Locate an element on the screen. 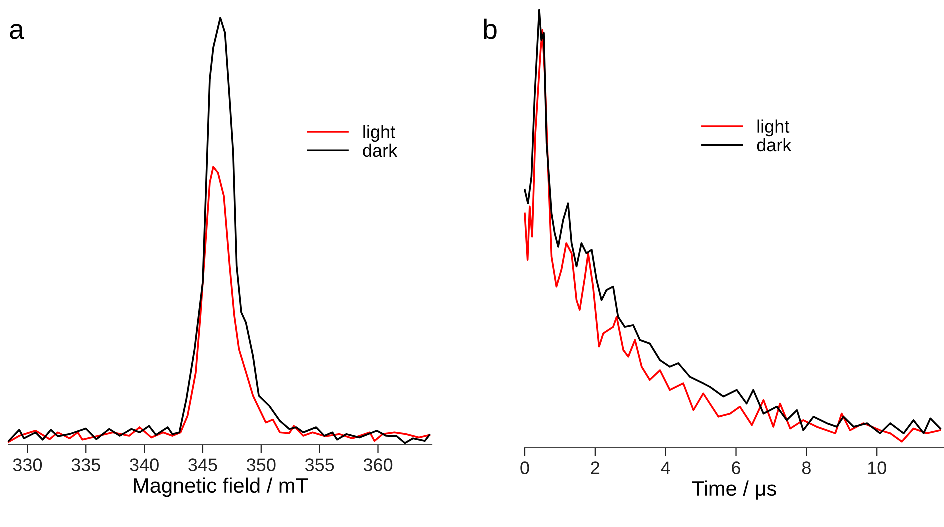  x-tick-label: 350 is located at coordinates (261, 465).